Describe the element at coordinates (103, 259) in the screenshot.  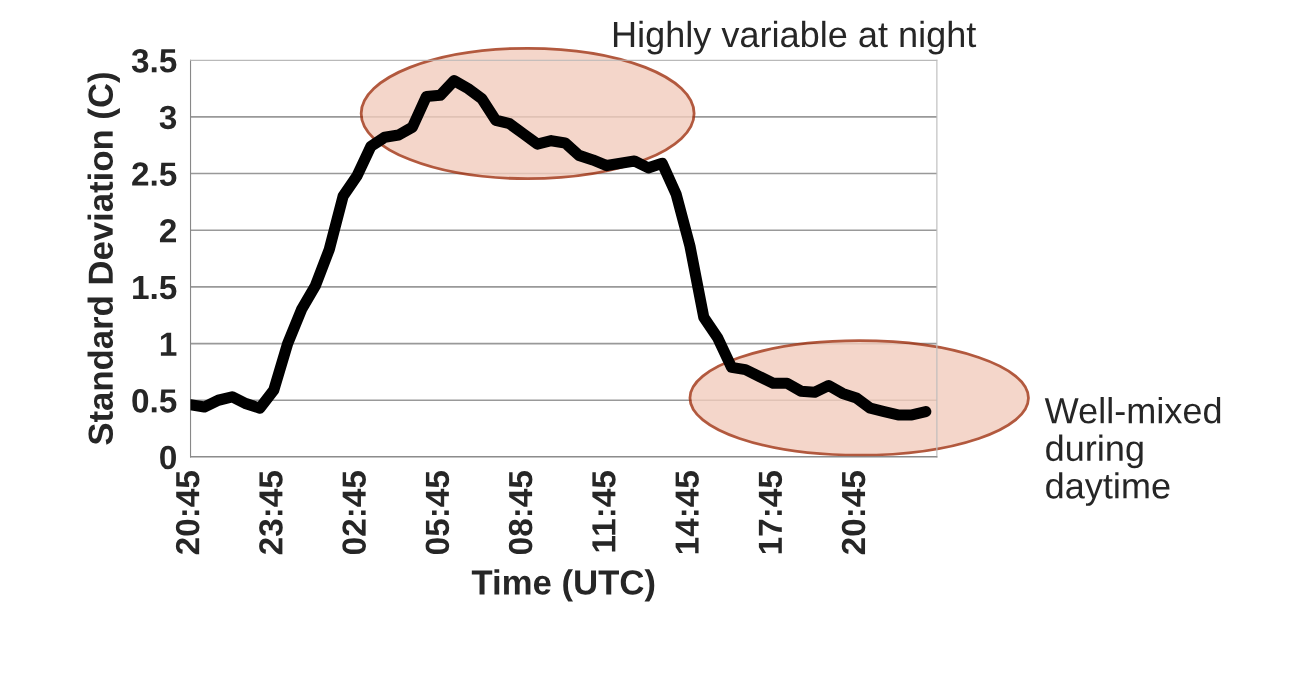
I see `y-axis-title: Standard Deviation (C)` at that location.